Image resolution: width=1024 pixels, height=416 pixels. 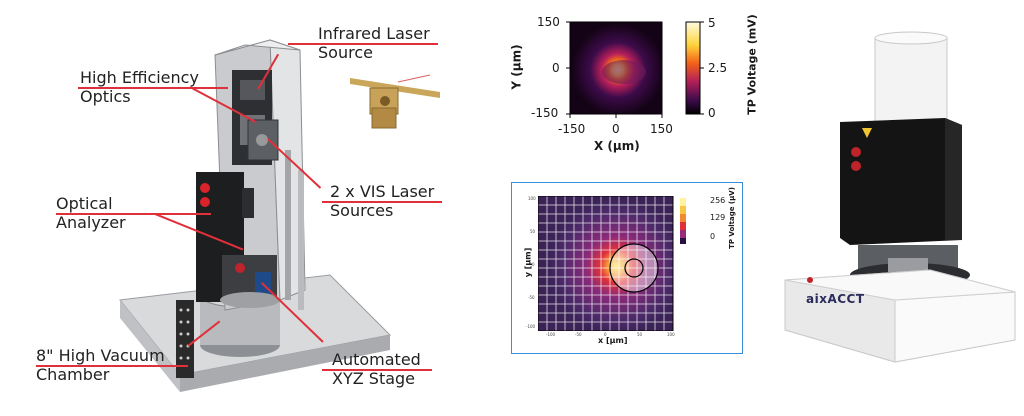 I want to click on top-cbar-tick-0: 5, so click(x=712, y=23).